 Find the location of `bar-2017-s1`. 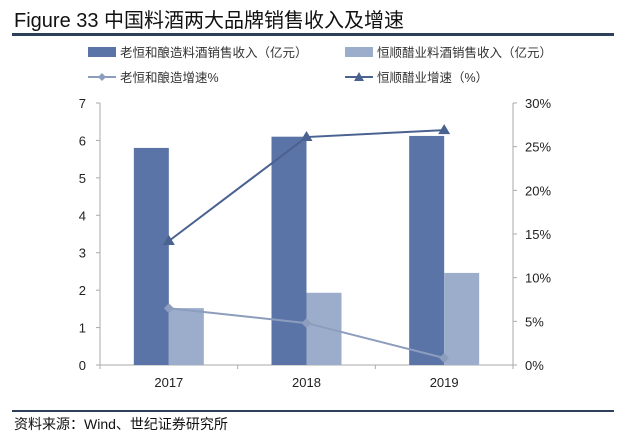

bar-2017-s1 is located at coordinates (186, 336).